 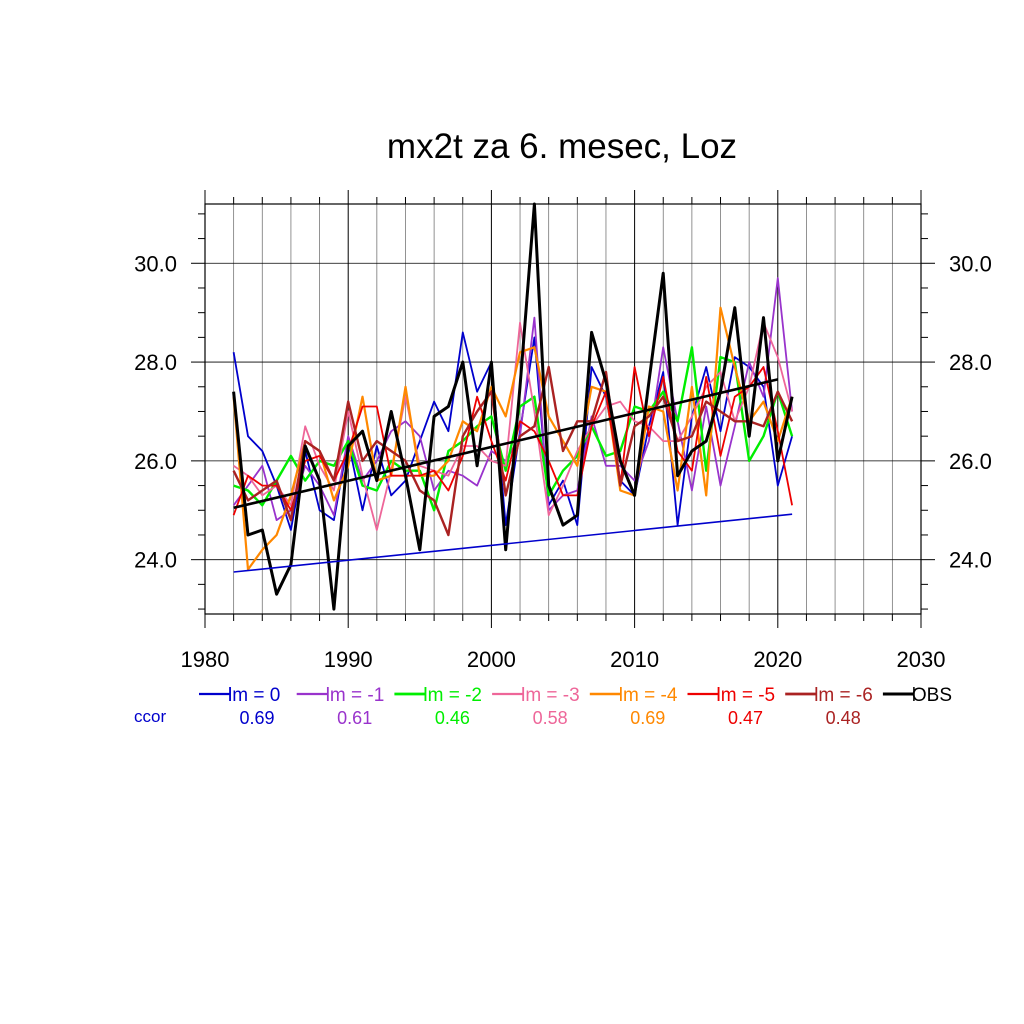 What do you see at coordinates (777, 659) in the screenshot?
I see `x-tick-label: 2020` at bounding box center [777, 659].